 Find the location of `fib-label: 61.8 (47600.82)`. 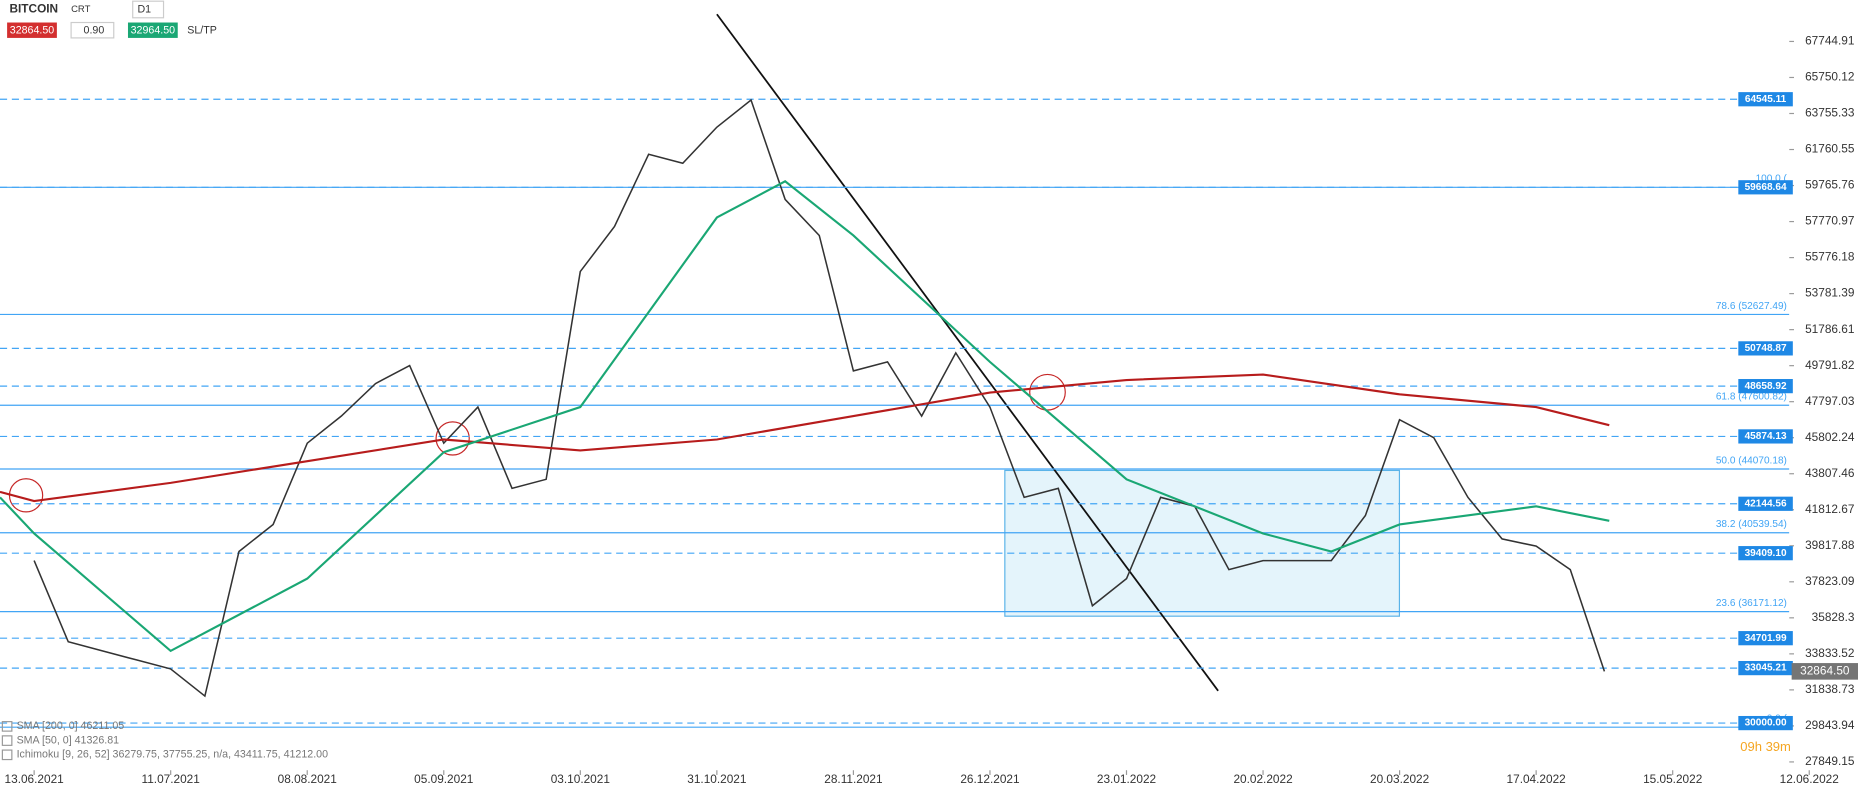

fib-label: 61.8 (47600.82) is located at coordinates (1751, 397).